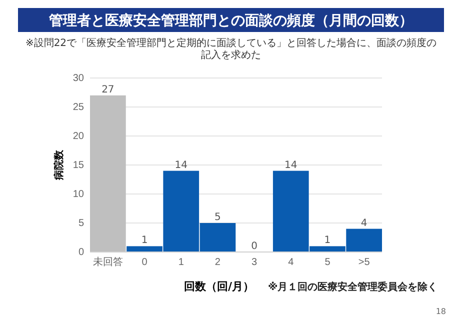 The width and height of the screenshot is (462, 320). Describe the element at coordinates (107, 262) in the screenshot. I see `x-tick-label: 未回答` at that location.